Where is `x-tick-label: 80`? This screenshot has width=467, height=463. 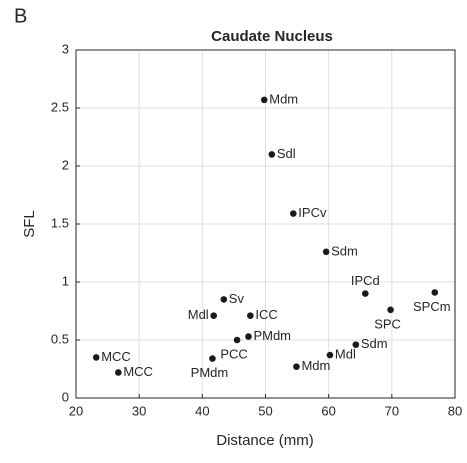 x-tick-label: 80 is located at coordinates (455, 410).